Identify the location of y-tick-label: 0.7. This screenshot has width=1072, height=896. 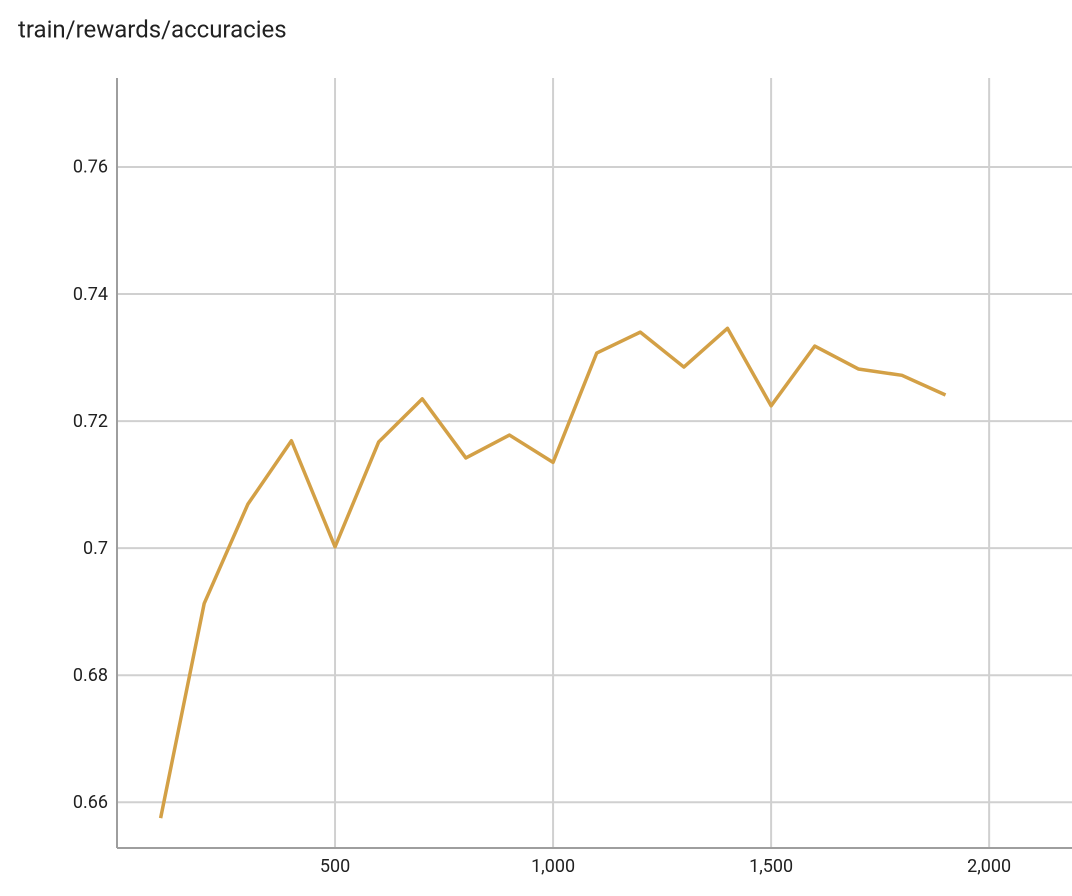
(95, 548).